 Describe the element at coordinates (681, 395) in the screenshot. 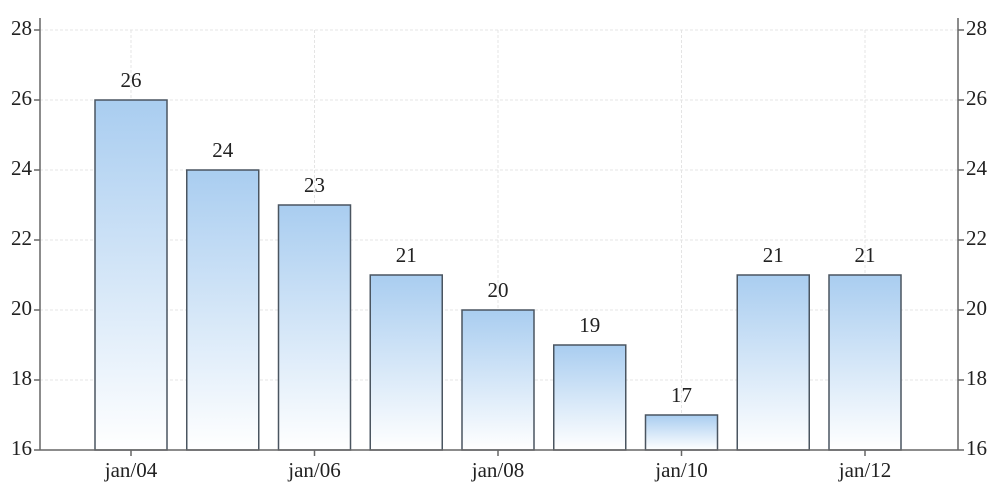

I see `value-label: 17` at that location.